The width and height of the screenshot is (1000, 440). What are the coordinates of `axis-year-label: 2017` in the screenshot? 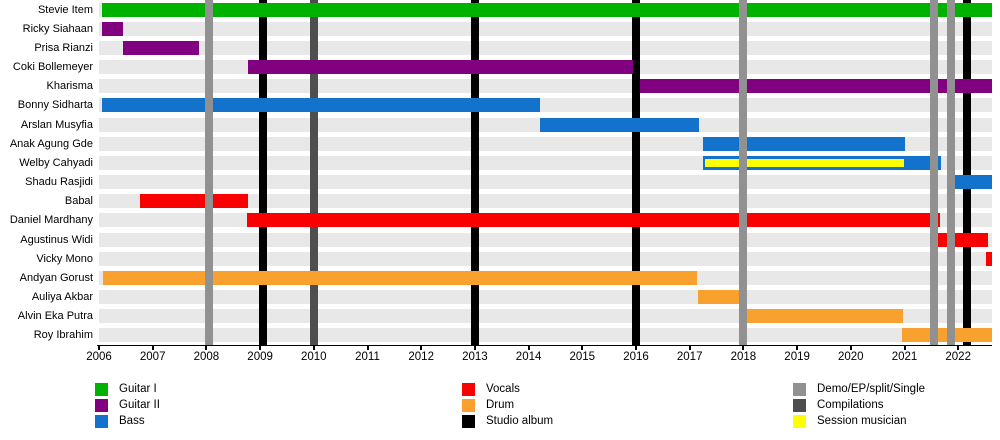 It's located at (689, 357).